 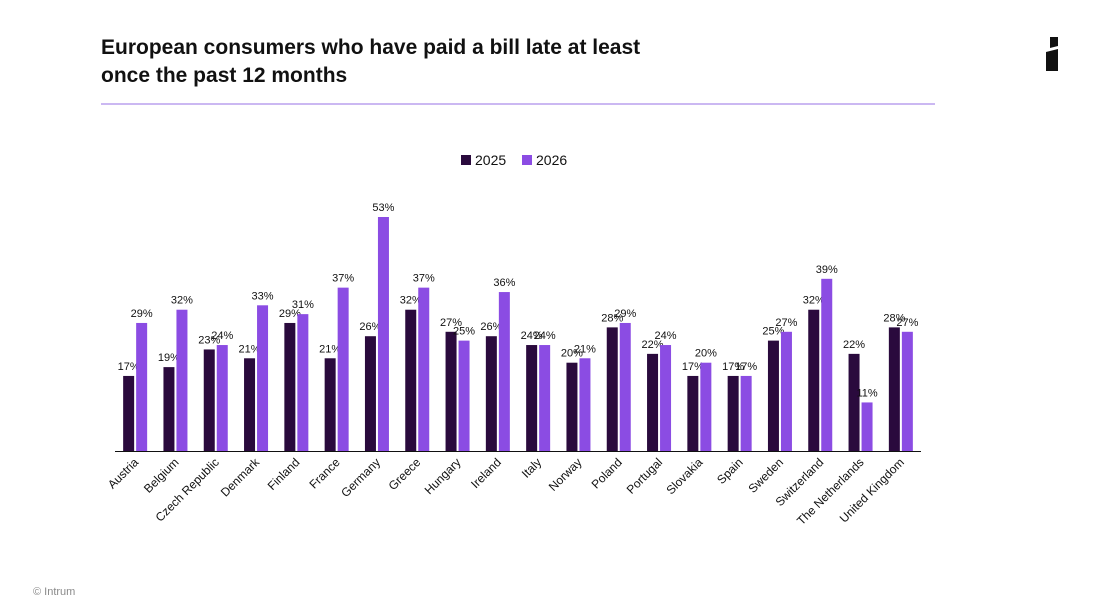 What do you see at coordinates (370, 327) in the screenshot?
I see `data-label-2025-germany: 26%` at bounding box center [370, 327].